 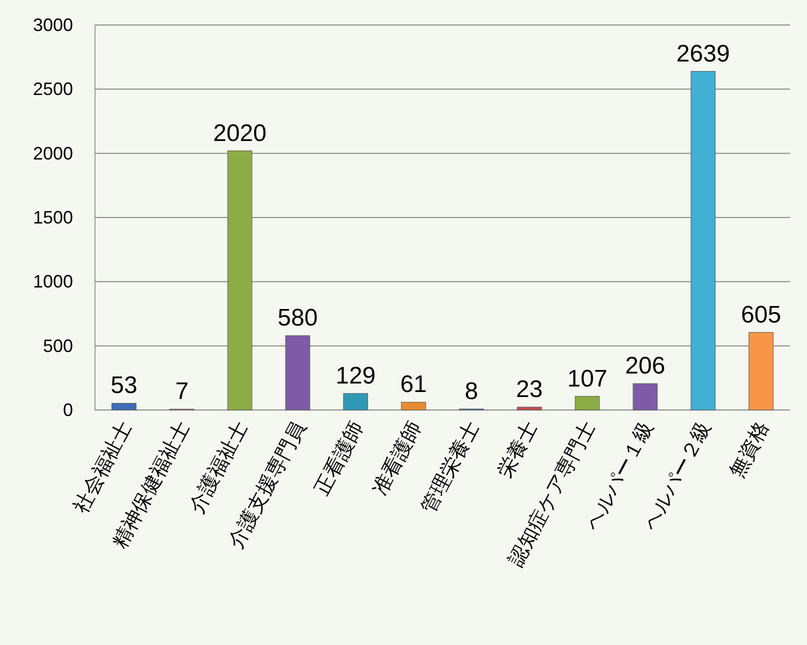 I want to click on y-tick-label: 2000, so click(x=52, y=153).